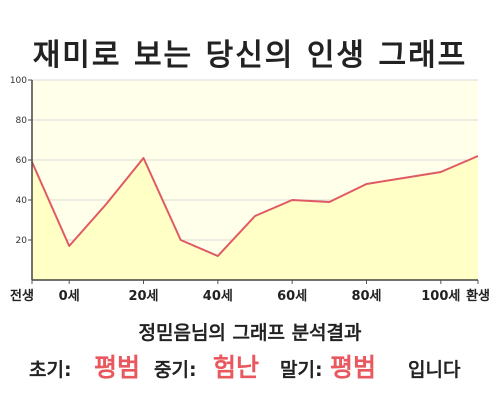 Image resolution: width=500 pixels, height=400 pixels. Describe the element at coordinates (18, 81) in the screenshot. I see `y-tick-label: 100` at that location.